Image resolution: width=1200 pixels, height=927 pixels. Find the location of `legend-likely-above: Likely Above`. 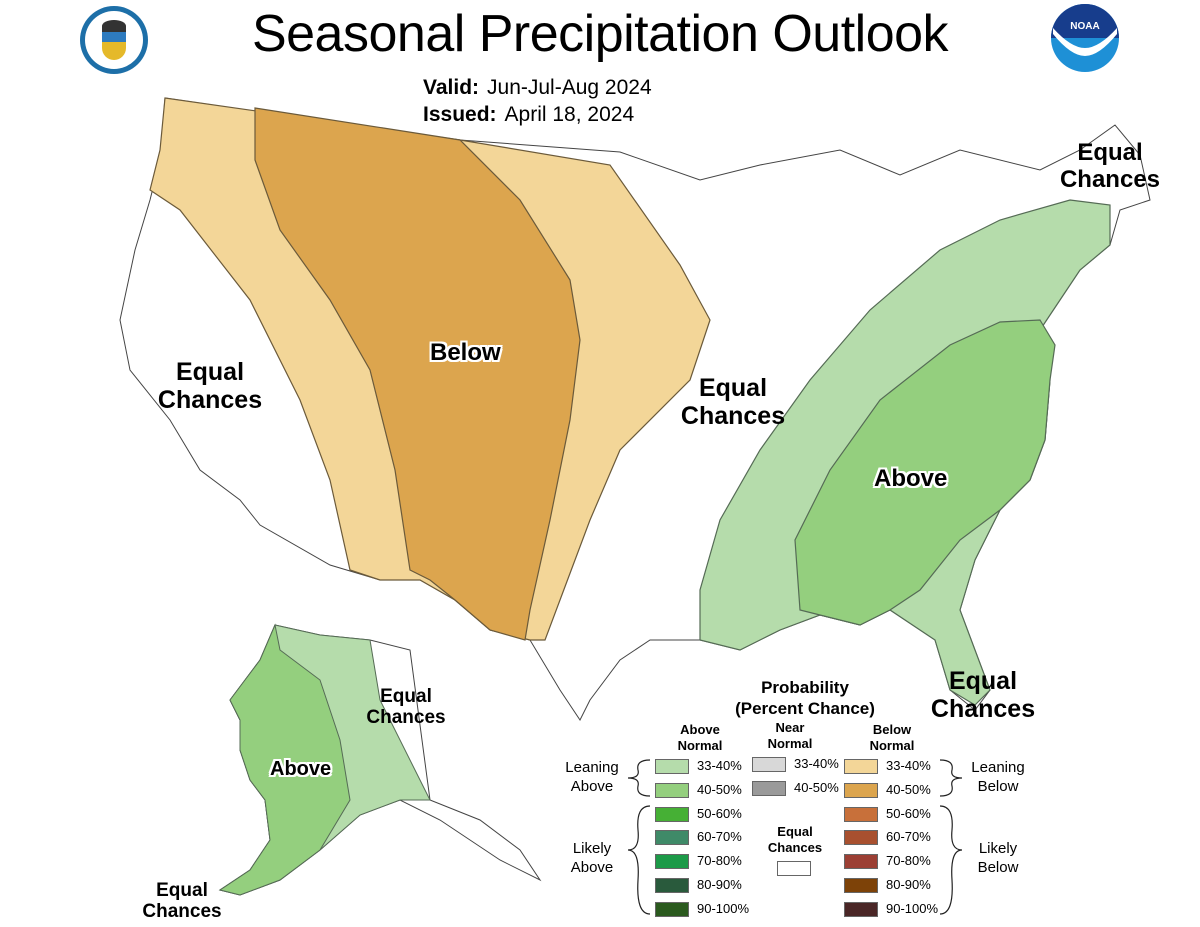

legend-likely-above: Likely Above is located at coordinates (592, 858).